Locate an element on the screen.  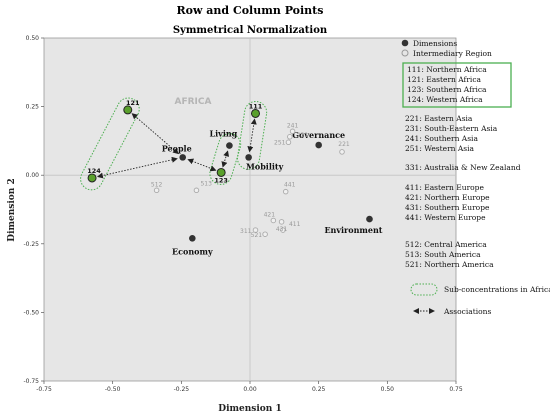
region-key-entry: 421: Northern Europe is located at coordinates (447, 197).